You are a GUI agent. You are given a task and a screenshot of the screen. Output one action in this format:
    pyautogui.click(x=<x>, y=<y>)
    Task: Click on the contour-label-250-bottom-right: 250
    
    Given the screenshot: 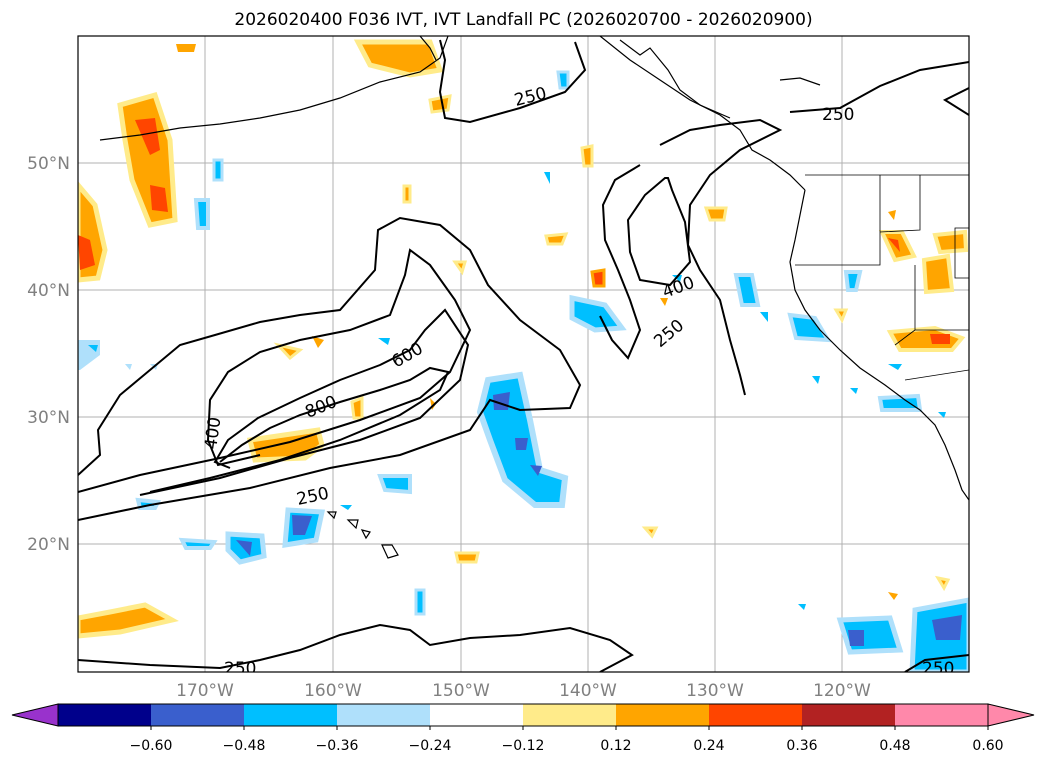 What is the action you would take?
    pyautogui.click(x=938, y=669)
    